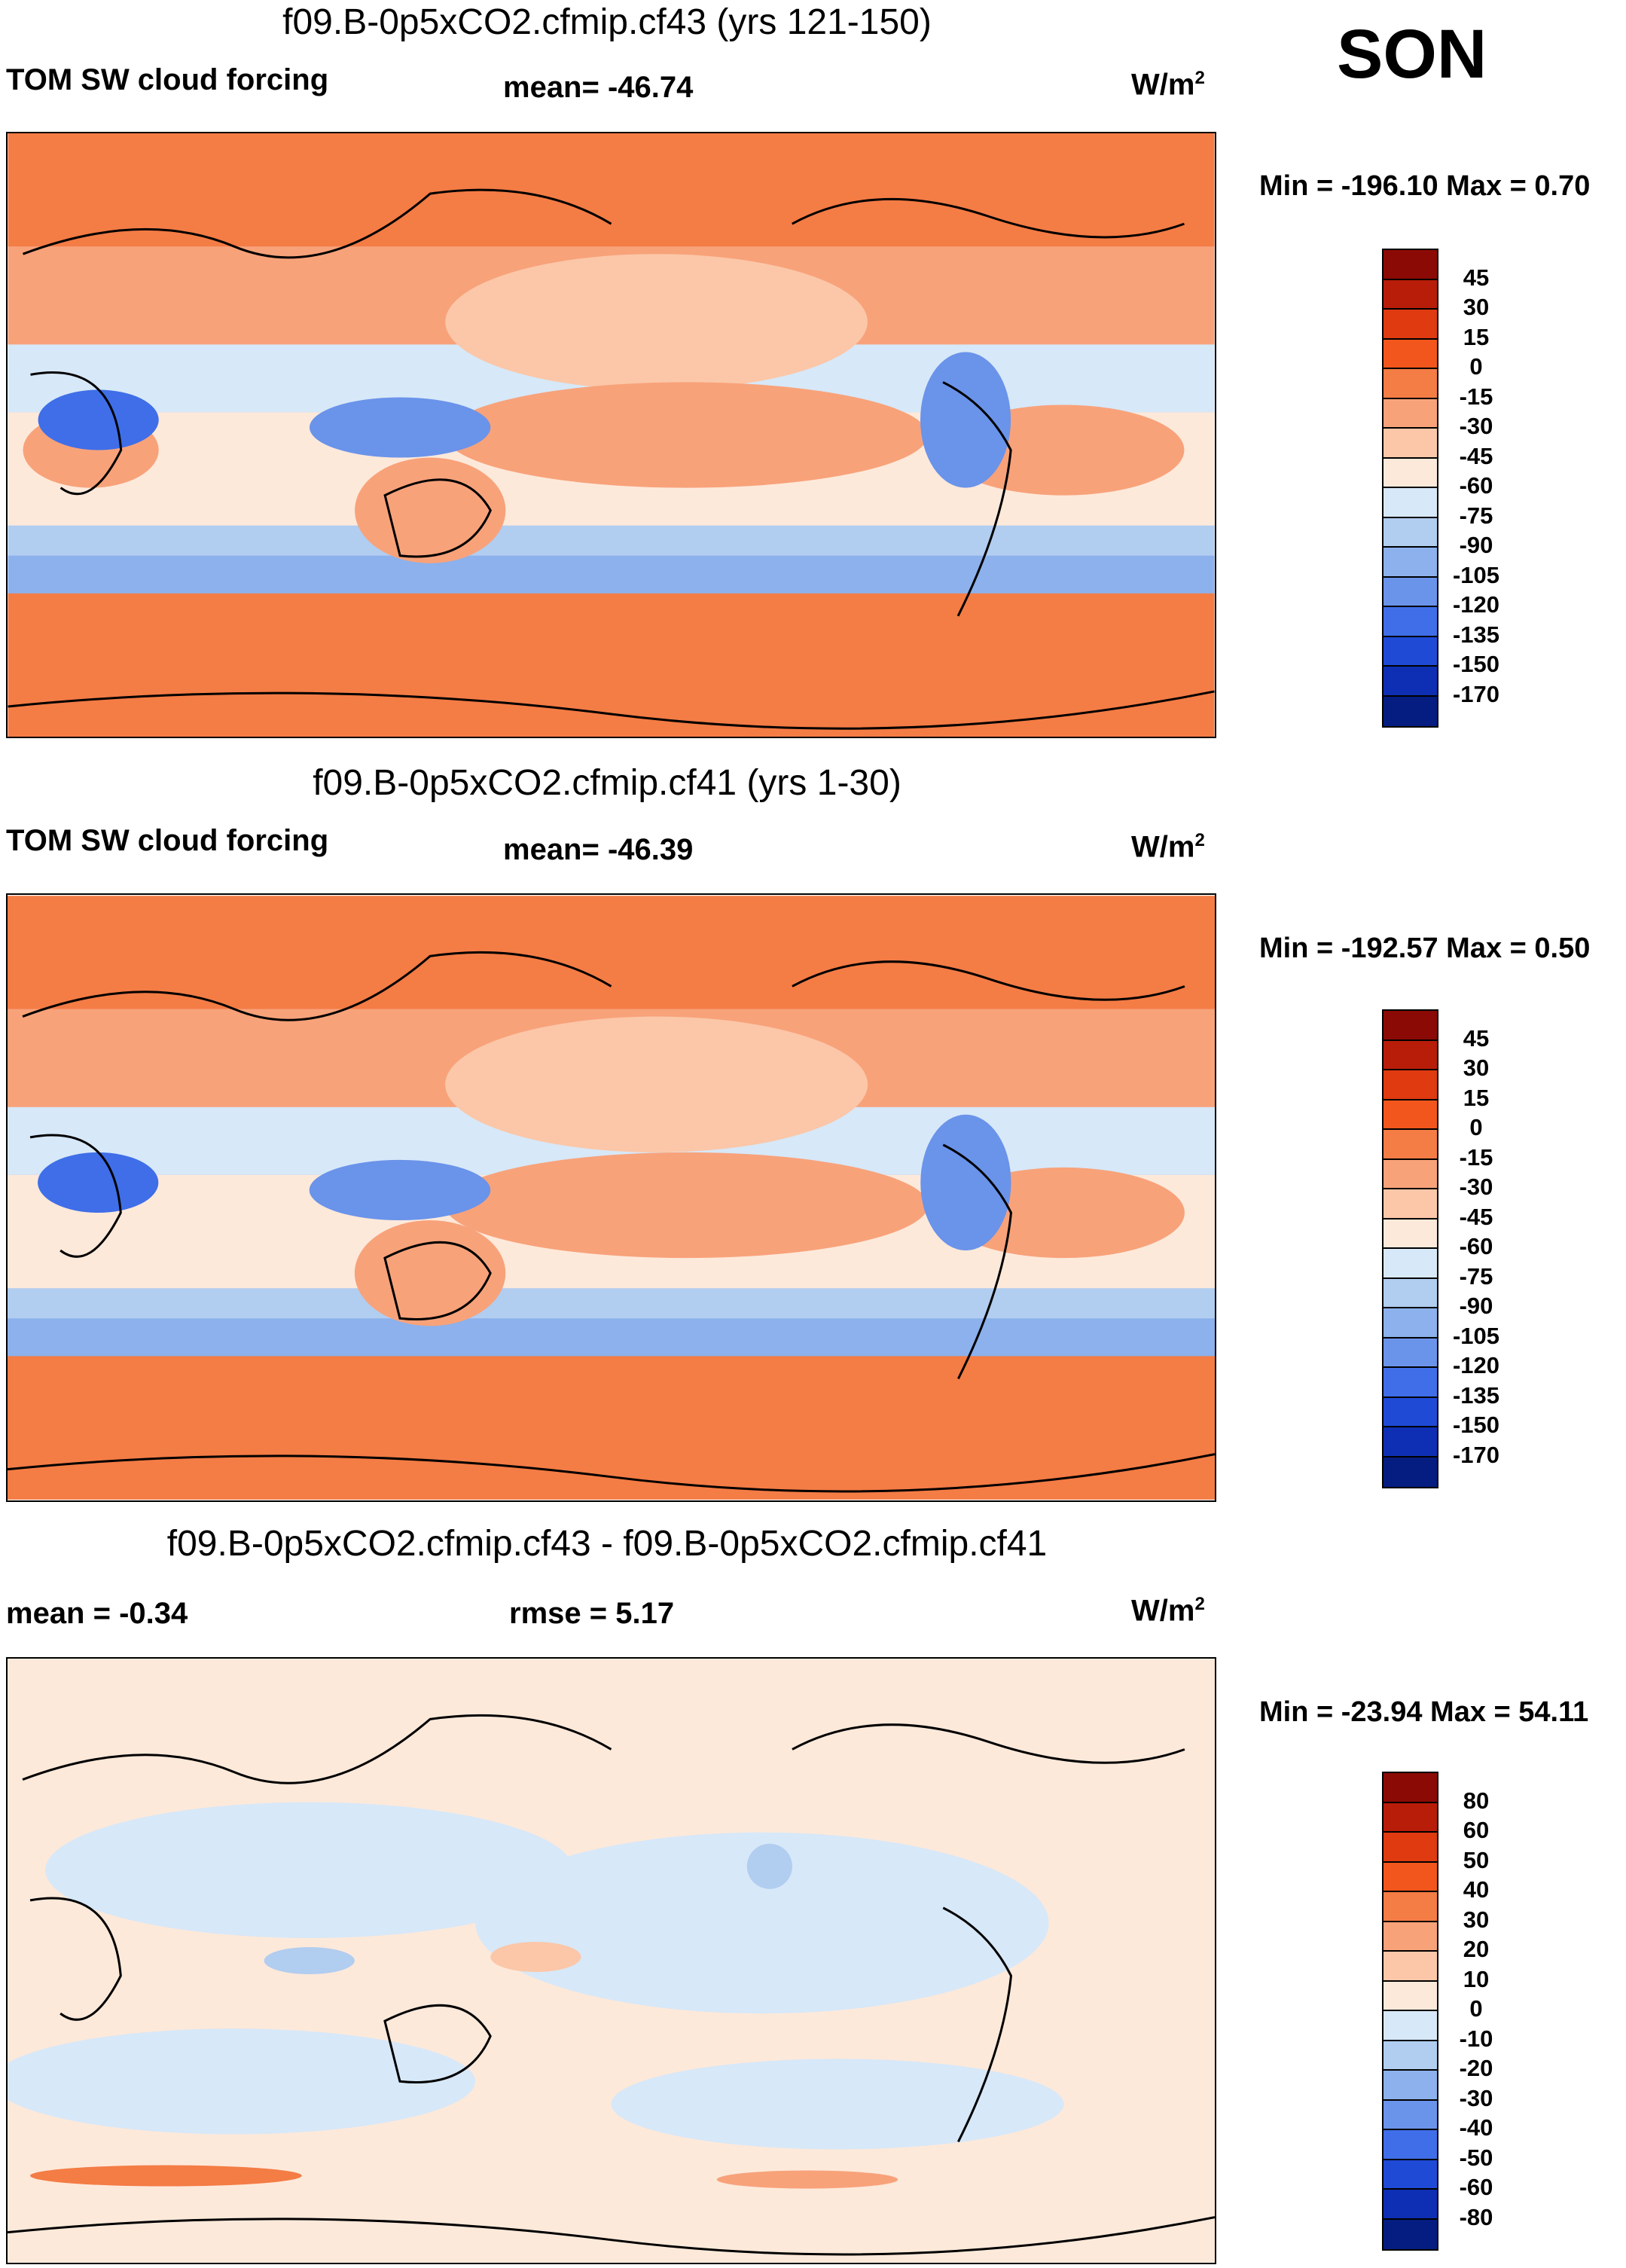 The width and height of the screenshot is (1626, 2268). What do you see at coordinates (1476, 1395) in the screenshot?
I see `colorbar-tick-label: -135` at bounding box center [1476, 1395].